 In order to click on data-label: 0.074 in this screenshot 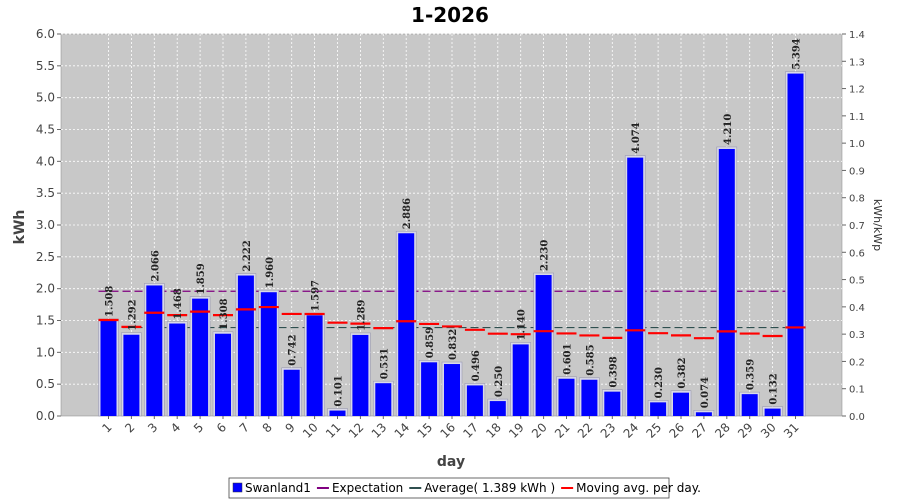, I will do `click(705, 392)`.